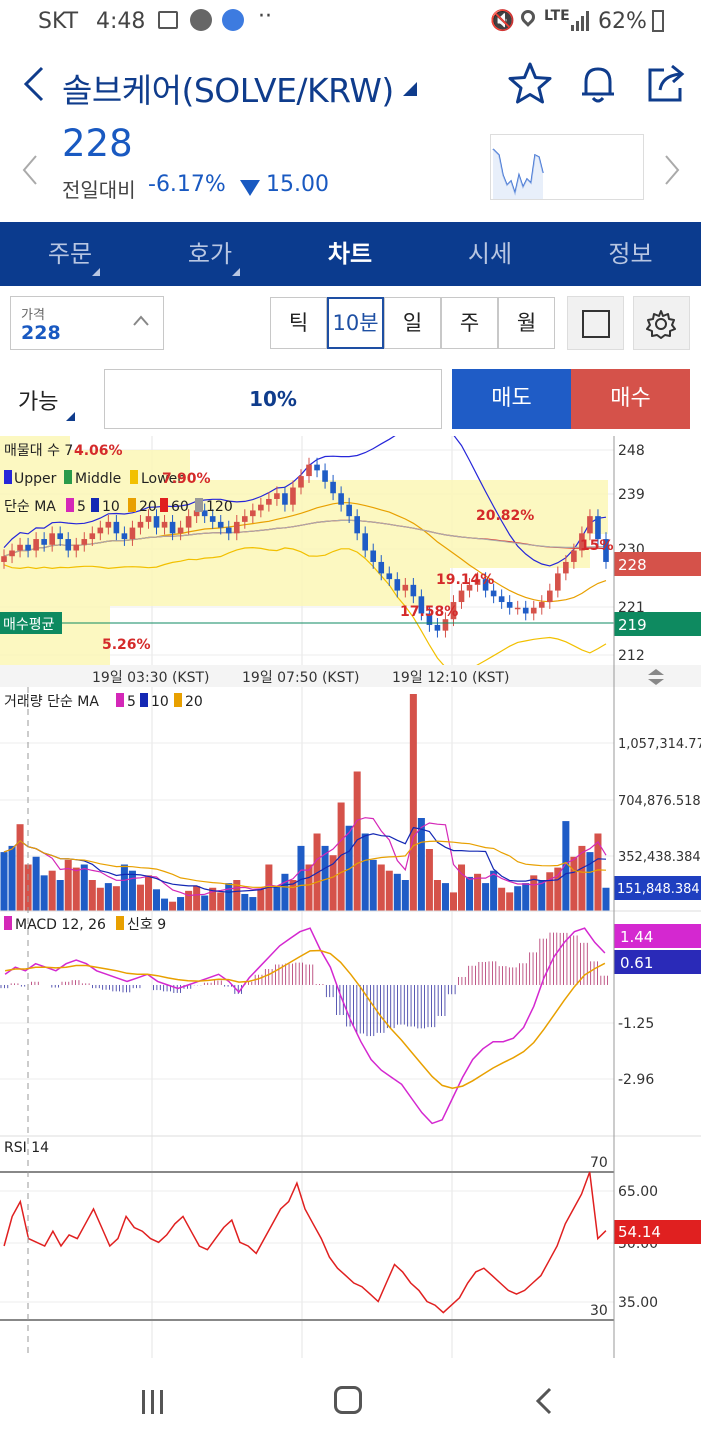 This screenshot has height=1440, width=701. I want to click on period-10min: 10분, so click(355, 323).